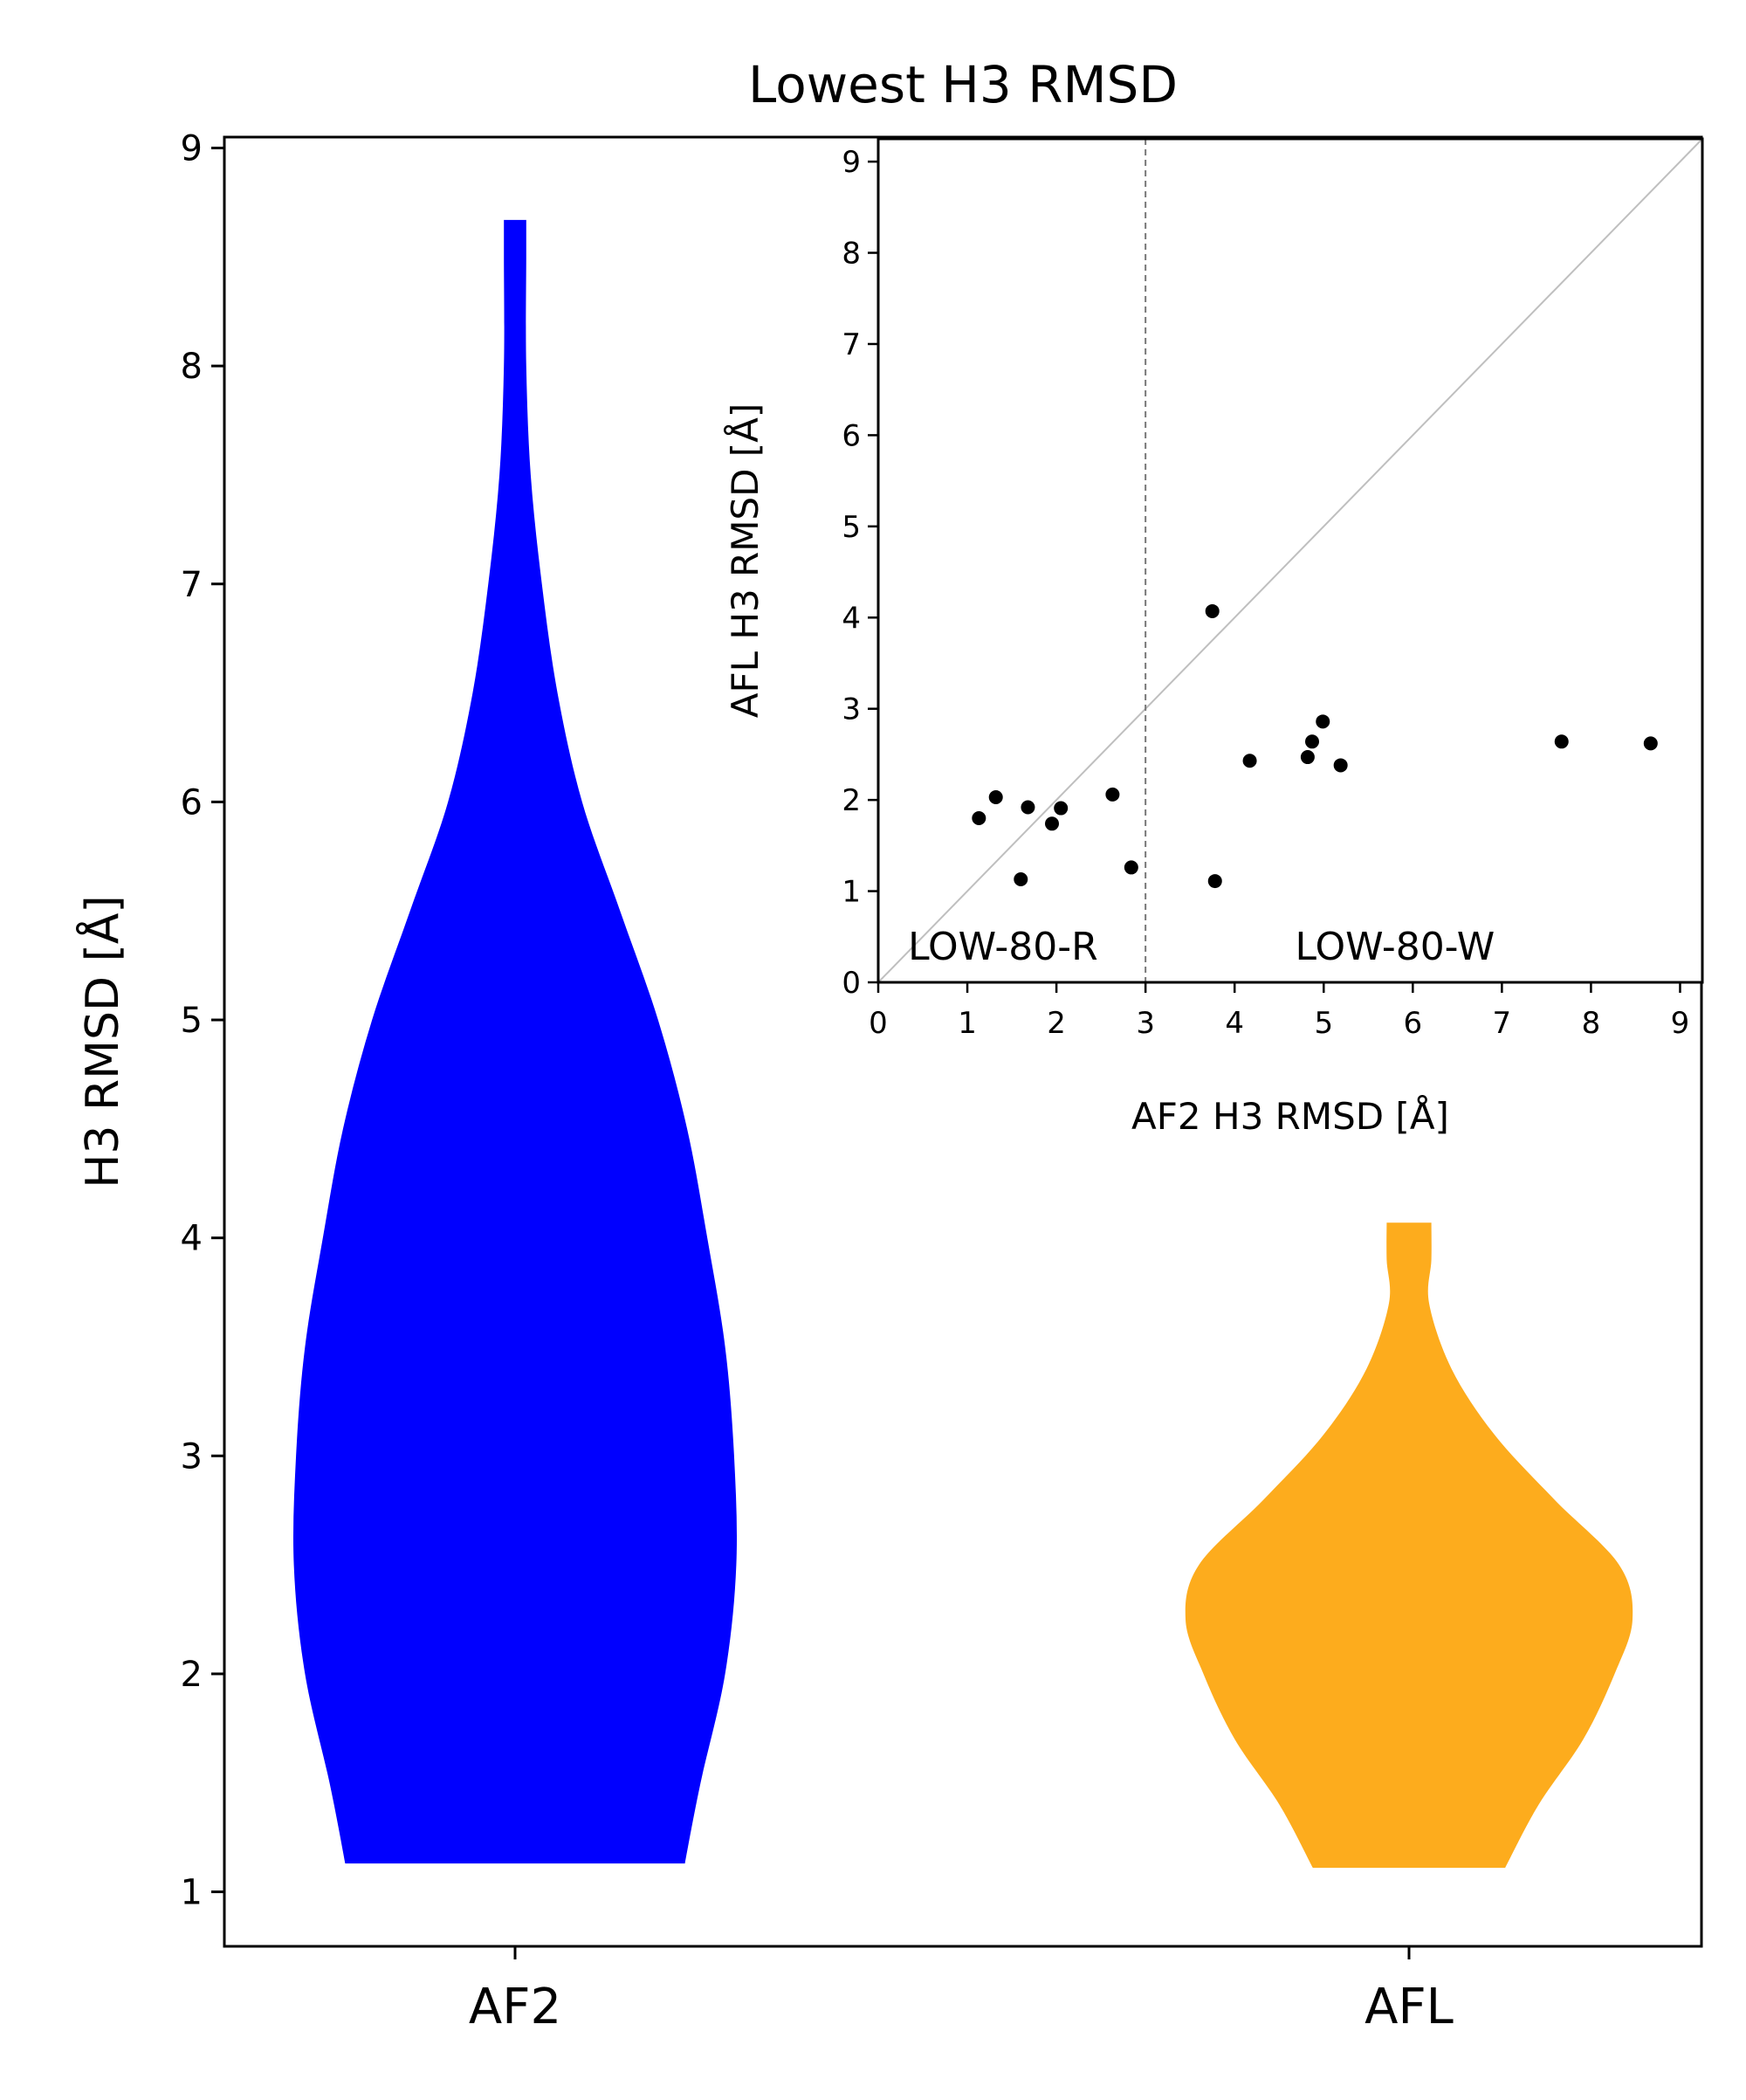  I want to click on inset-y-axis-label: AFL H3 RMSD [Å], so click(744, 561).